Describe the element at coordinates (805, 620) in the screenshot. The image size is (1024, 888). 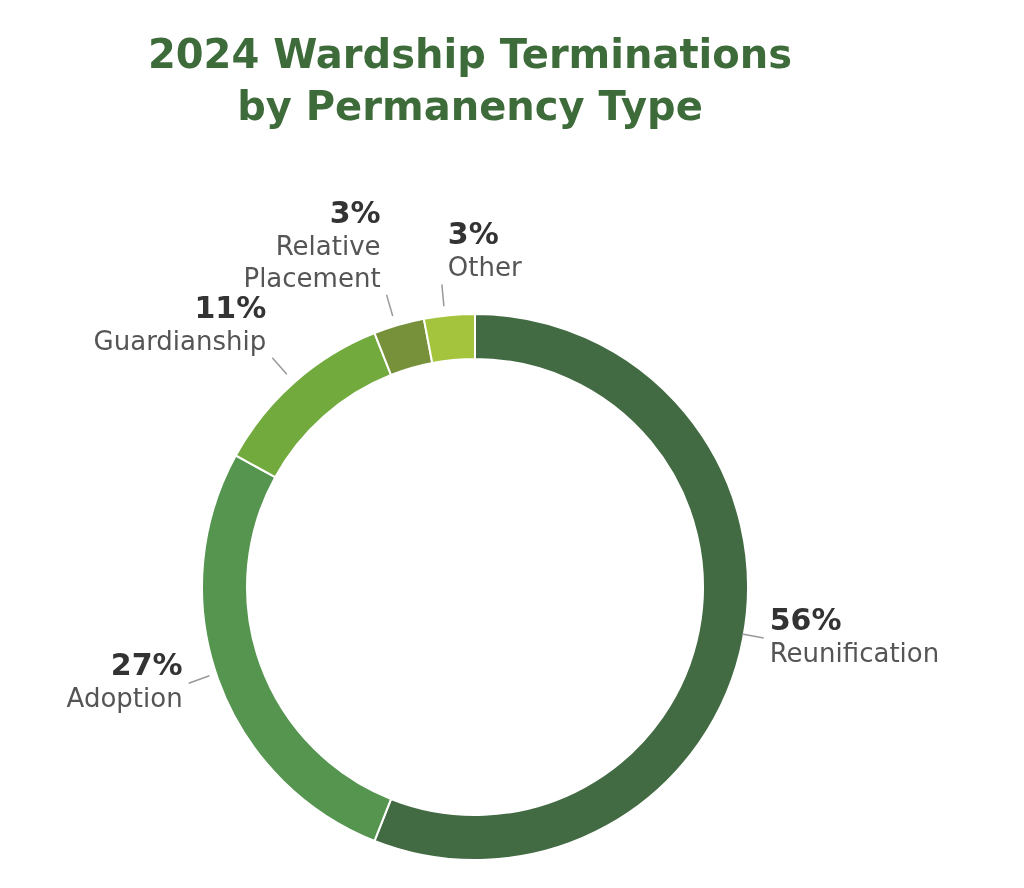
I see `data-label: 56%` at that location.